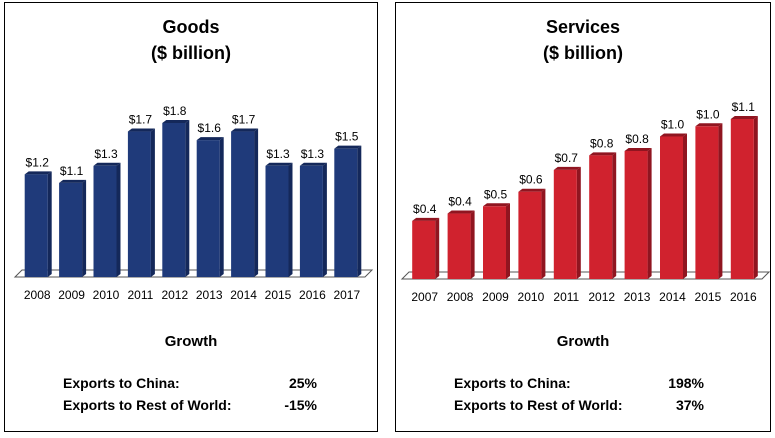  Describe the element at coordinates (245, 202) in the screenshot. I see `goods-bar-2014` at that location.